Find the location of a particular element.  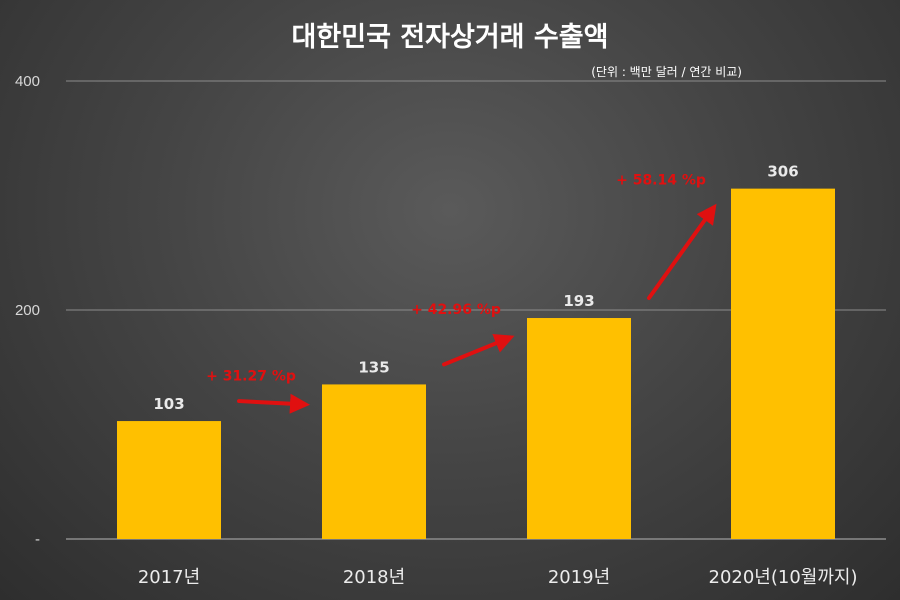

y-tick-label: 400 is located at coordinates (27, 81).